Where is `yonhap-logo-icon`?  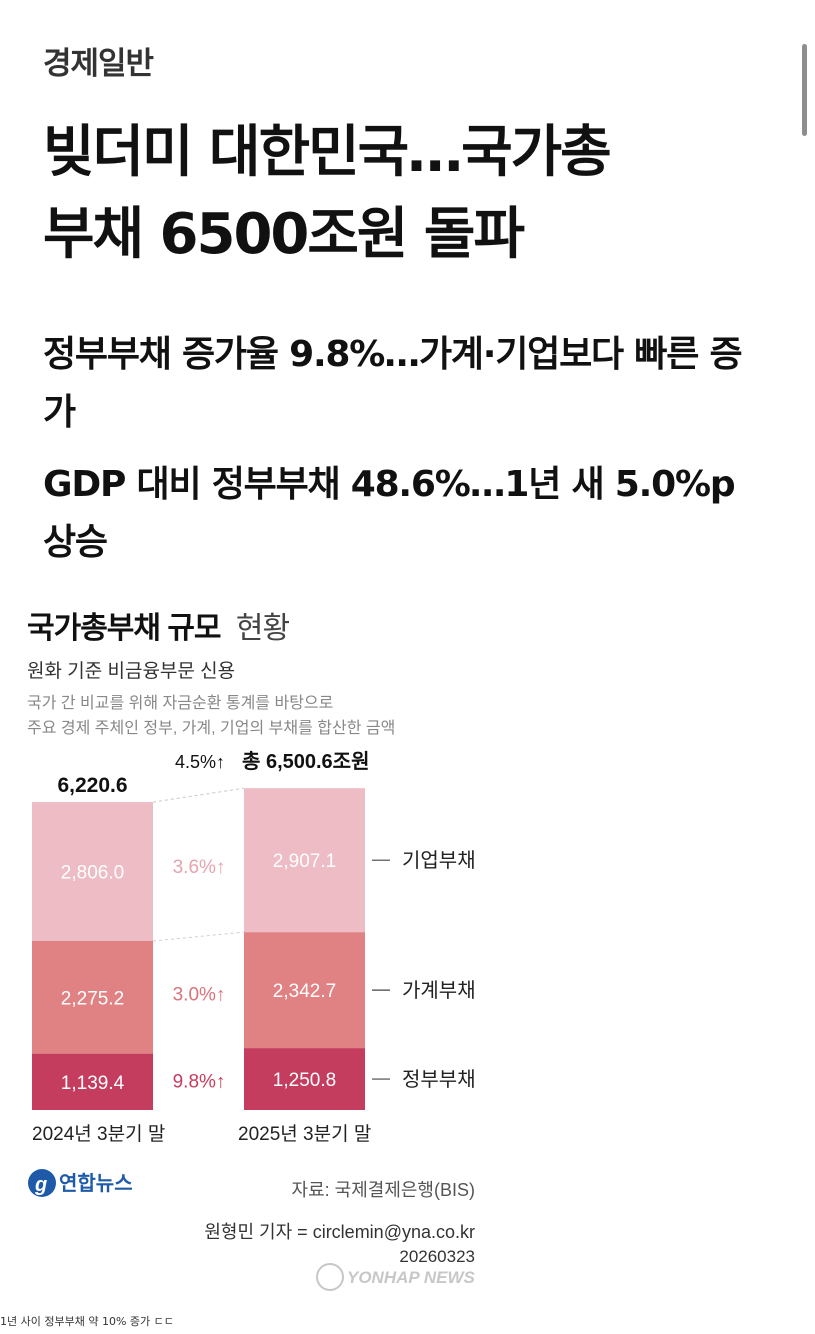
yonhap-logo-icon is located at coordinates (42, 1183).